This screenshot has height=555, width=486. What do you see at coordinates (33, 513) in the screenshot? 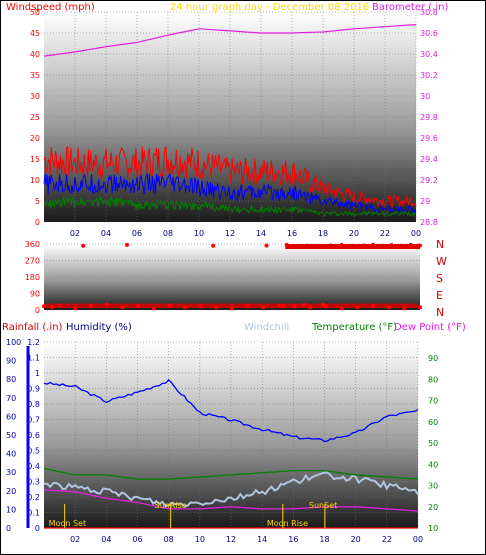
I see `panel3-rain-tick: 0.1` at bounding box center [33, 513].